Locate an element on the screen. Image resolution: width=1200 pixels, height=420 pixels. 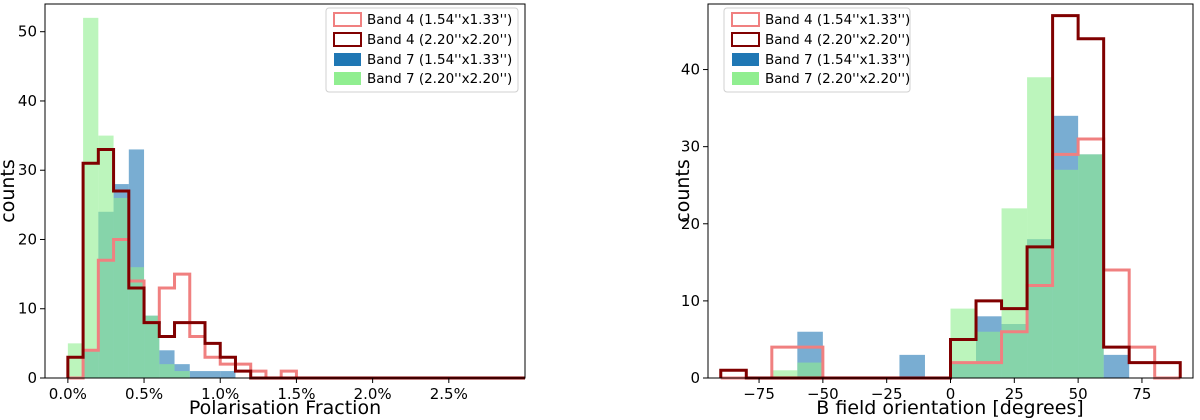
x-tick-label: −75 is located at coordinates (759, 394).